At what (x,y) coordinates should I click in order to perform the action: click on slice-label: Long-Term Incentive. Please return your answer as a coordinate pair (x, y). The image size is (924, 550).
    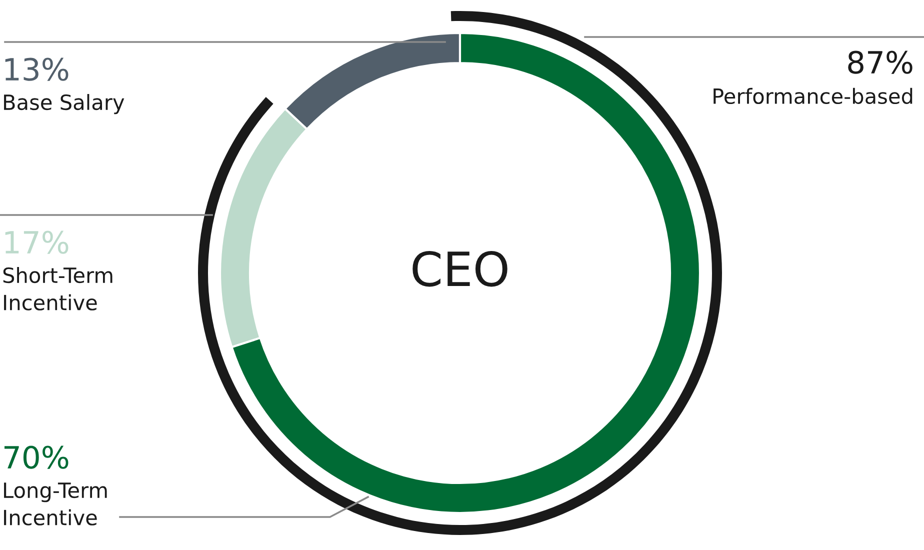
    Looking at the image, I should click on (55, 504).